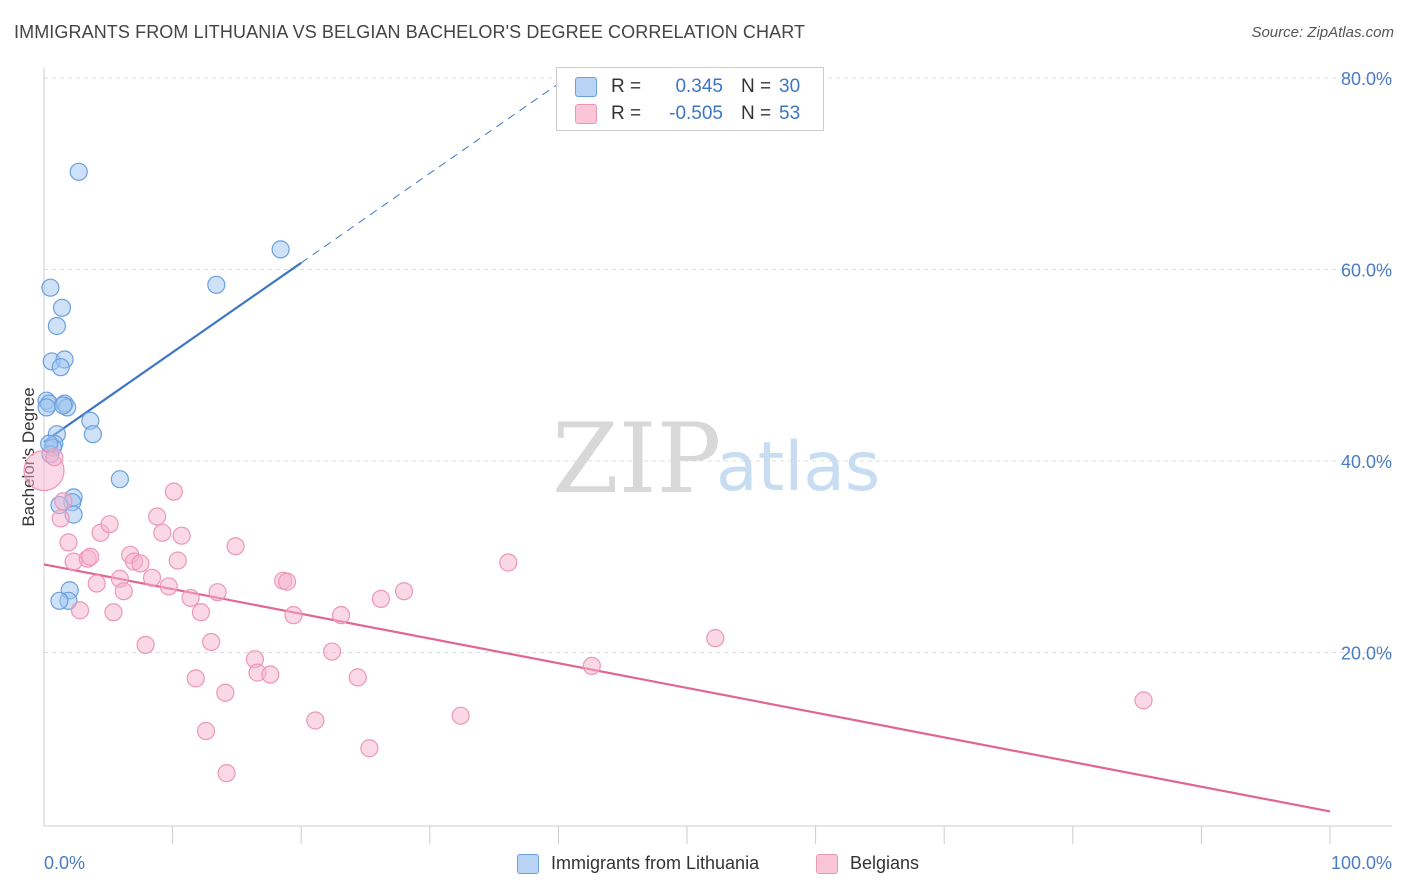 The height and width of the screenshot is (892, 1406). I want to click on y-tick-label: 20.0%, so click(1366, 654).